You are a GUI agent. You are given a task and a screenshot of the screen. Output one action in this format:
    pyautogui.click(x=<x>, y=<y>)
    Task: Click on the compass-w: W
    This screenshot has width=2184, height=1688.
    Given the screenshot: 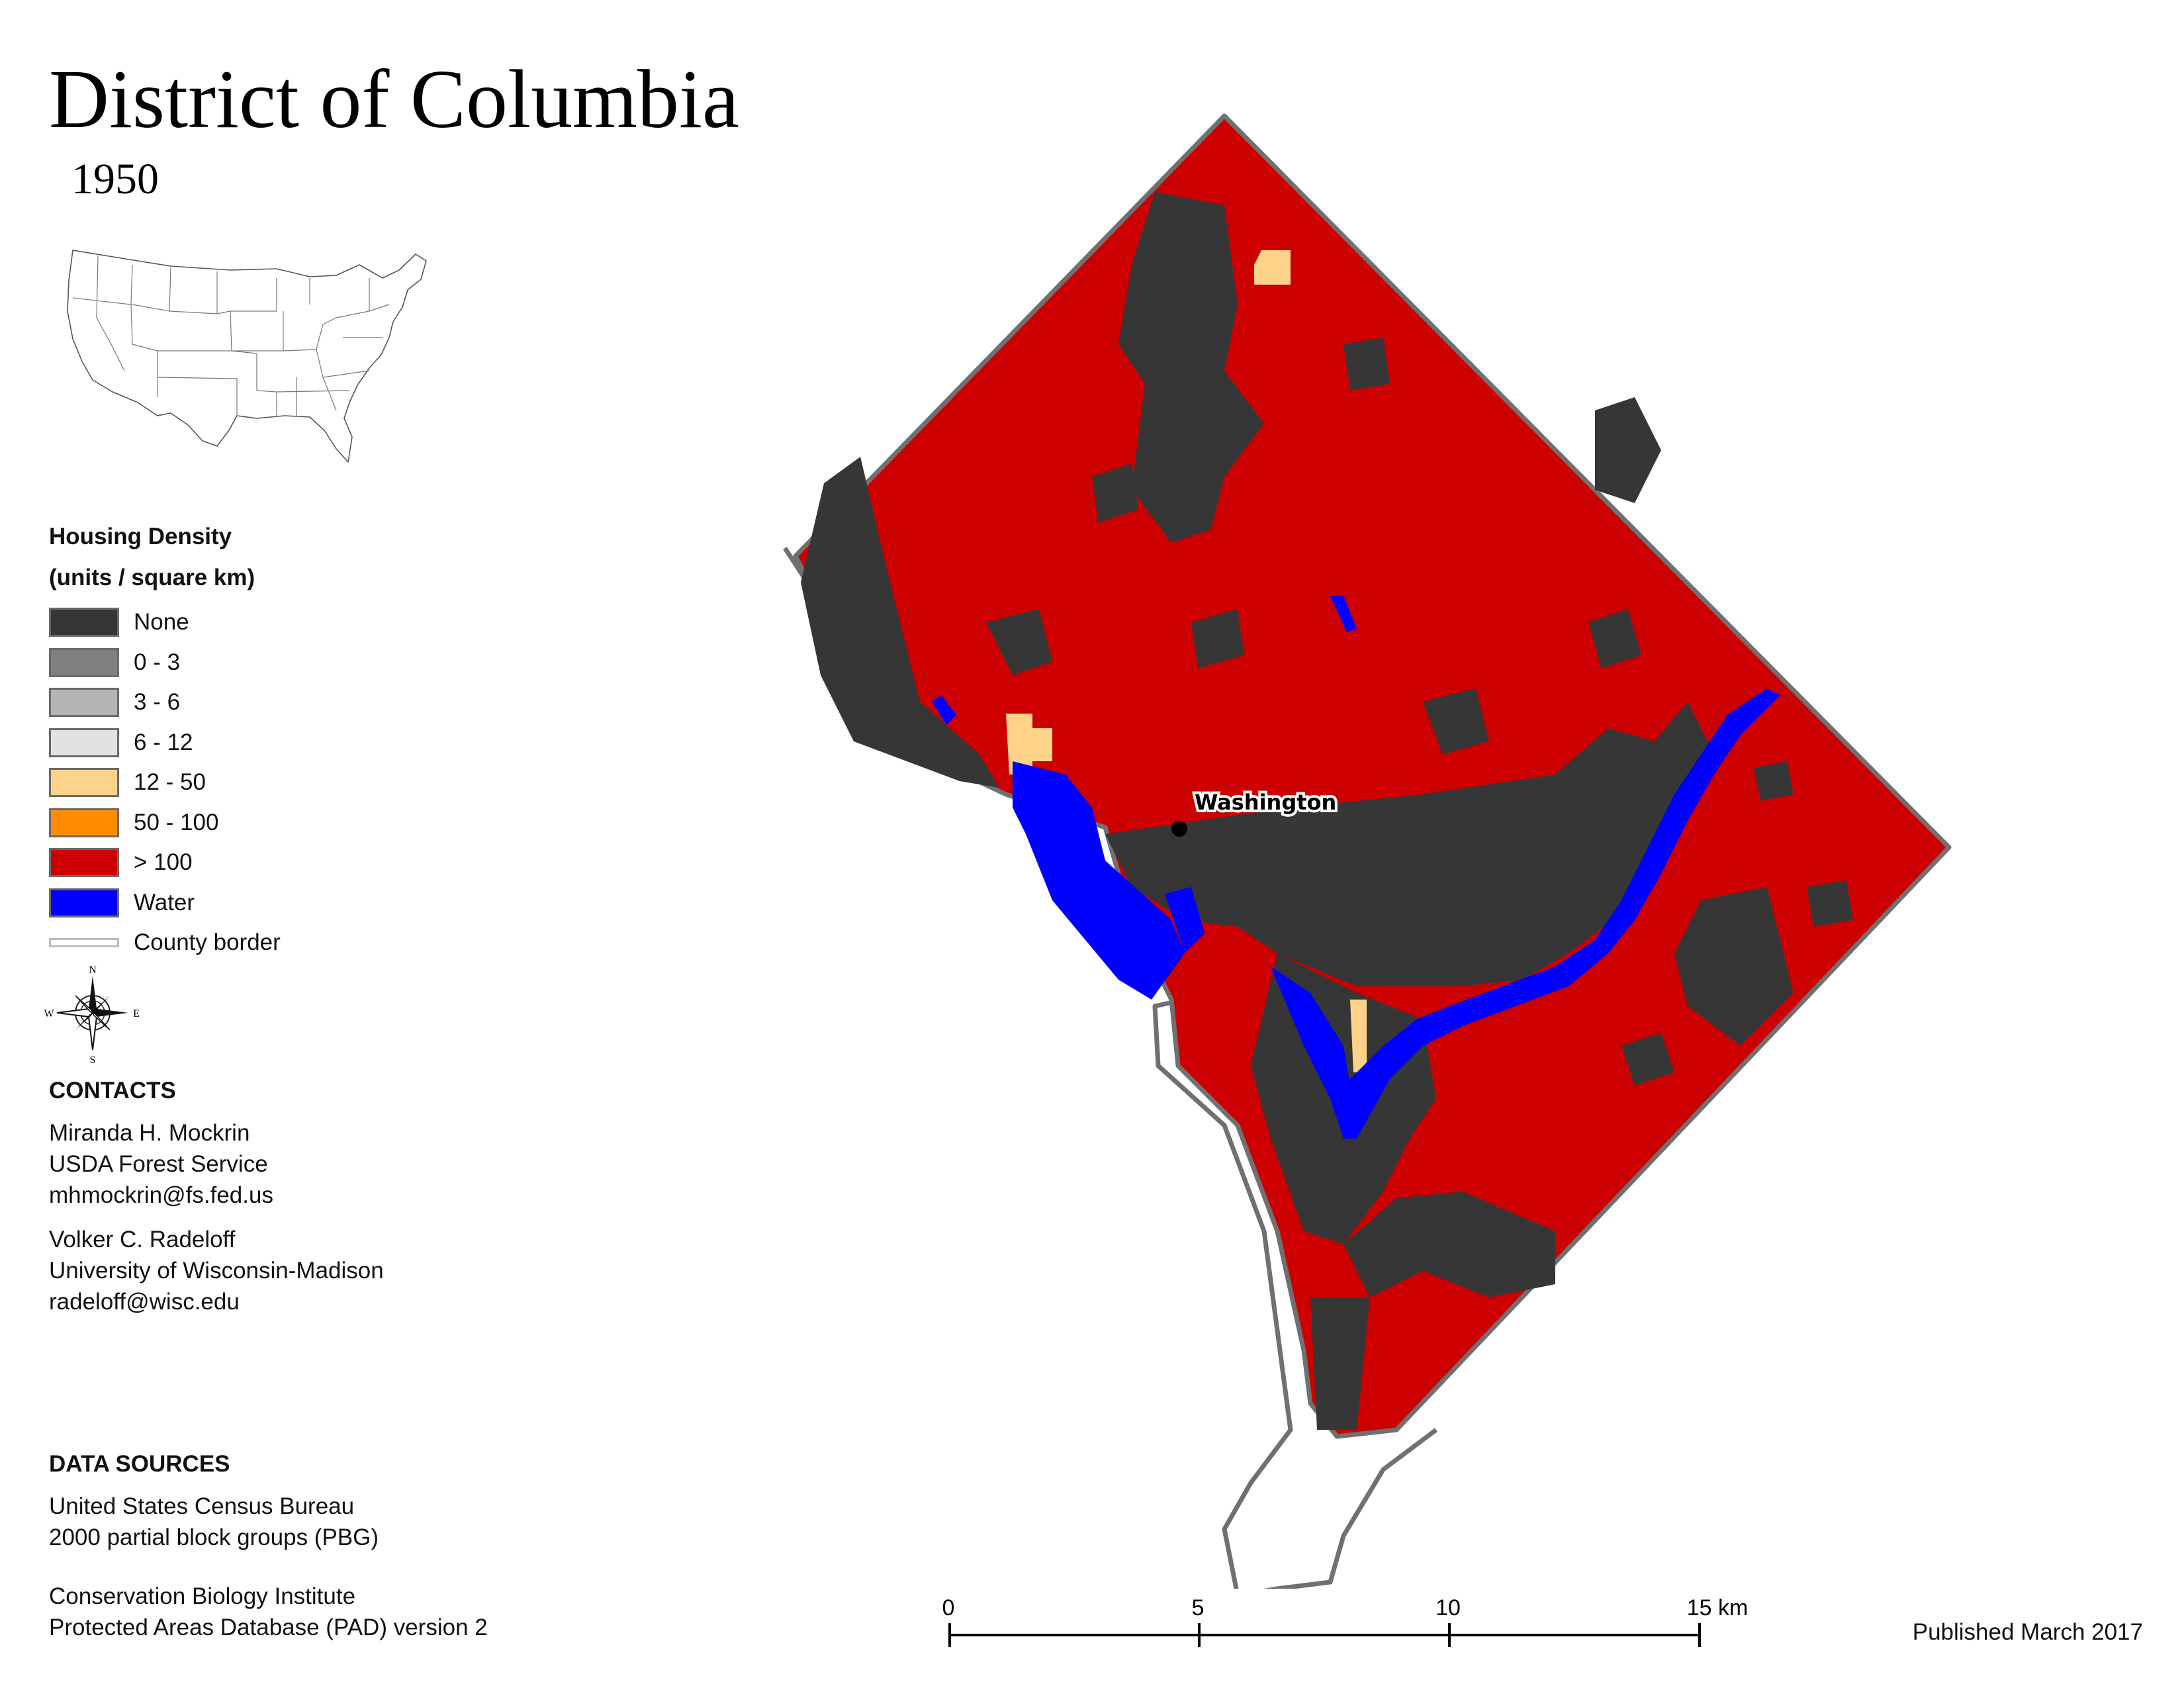 What is the action you would take?
    pyautogui.click(x=49, y=1013)
    